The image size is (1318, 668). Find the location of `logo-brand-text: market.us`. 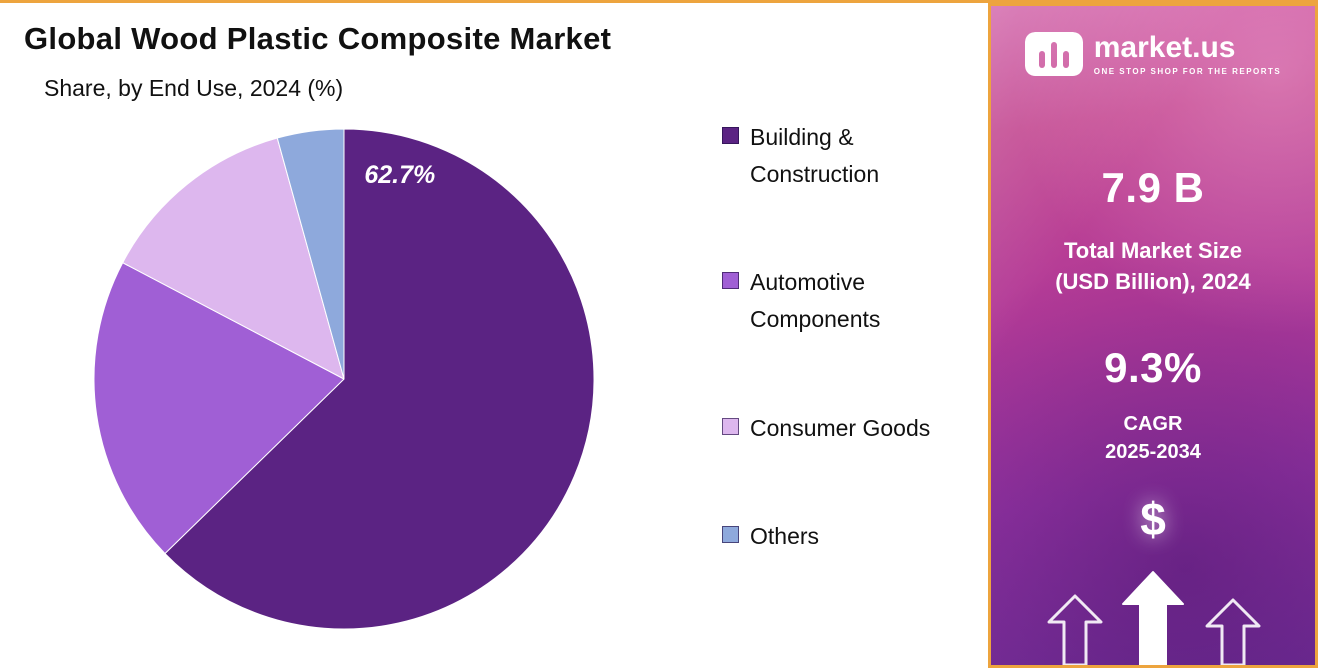

logo-brand-text: market.us is located at coordinates (1164, 47).